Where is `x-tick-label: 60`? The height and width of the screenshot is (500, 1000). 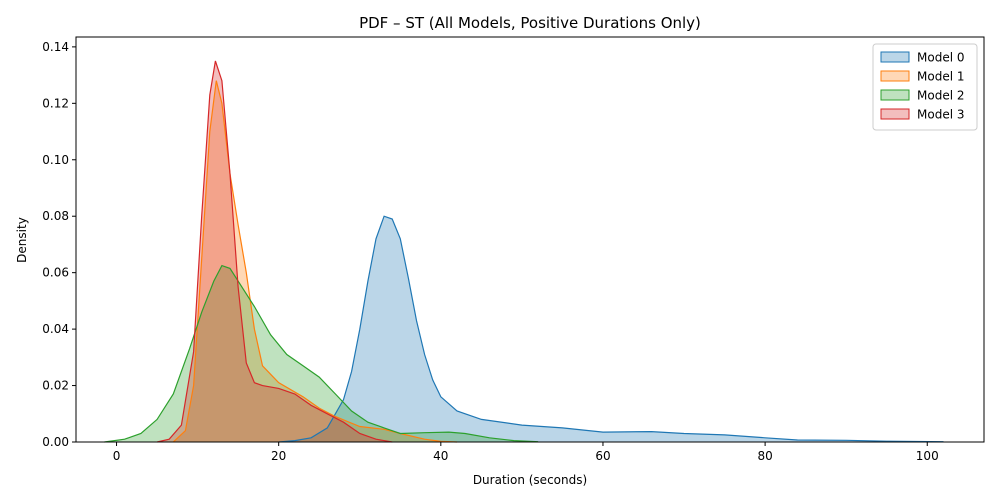
x-tick-label: 60 is located at coordinates (602, 456).